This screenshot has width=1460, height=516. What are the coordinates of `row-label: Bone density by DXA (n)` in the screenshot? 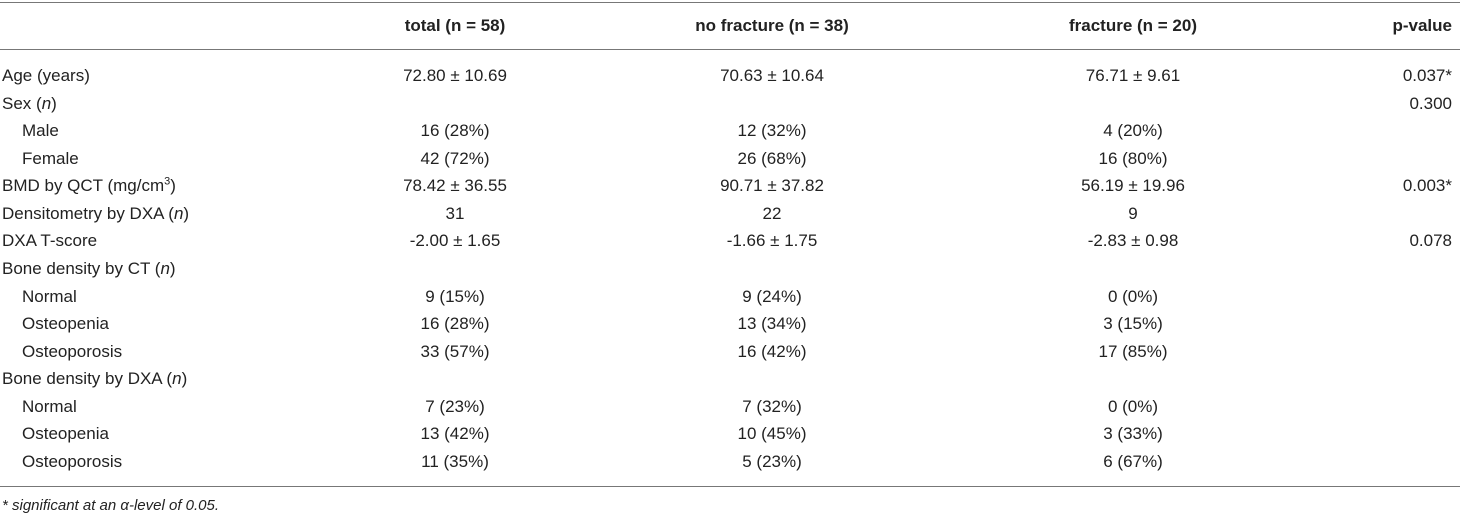 It's located at (94, 379).